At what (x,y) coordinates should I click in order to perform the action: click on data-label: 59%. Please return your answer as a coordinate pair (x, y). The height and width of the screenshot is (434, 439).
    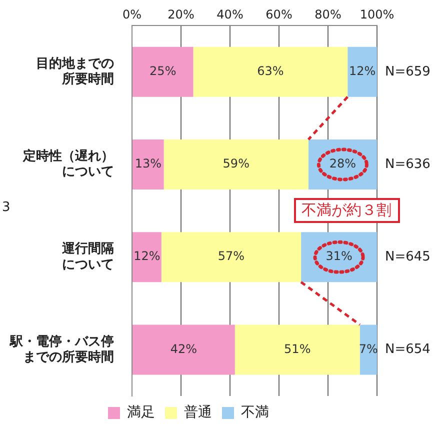
    Looking at the image, I should click on (236, 163).